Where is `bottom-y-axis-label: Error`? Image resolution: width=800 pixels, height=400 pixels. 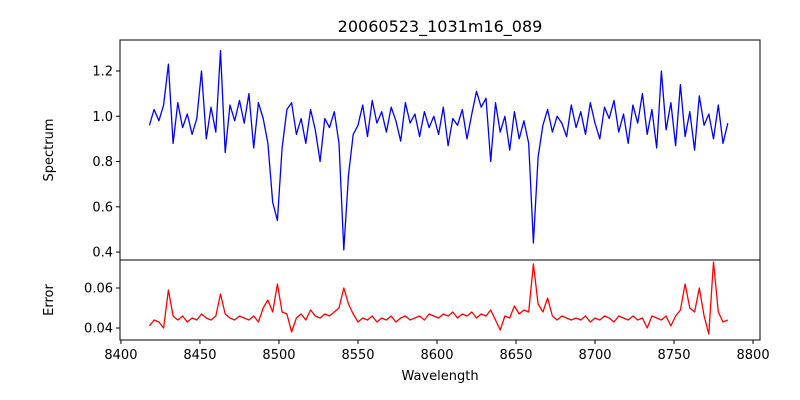 bottom-y-axis-label: Error is located at coordinates (49, 300).